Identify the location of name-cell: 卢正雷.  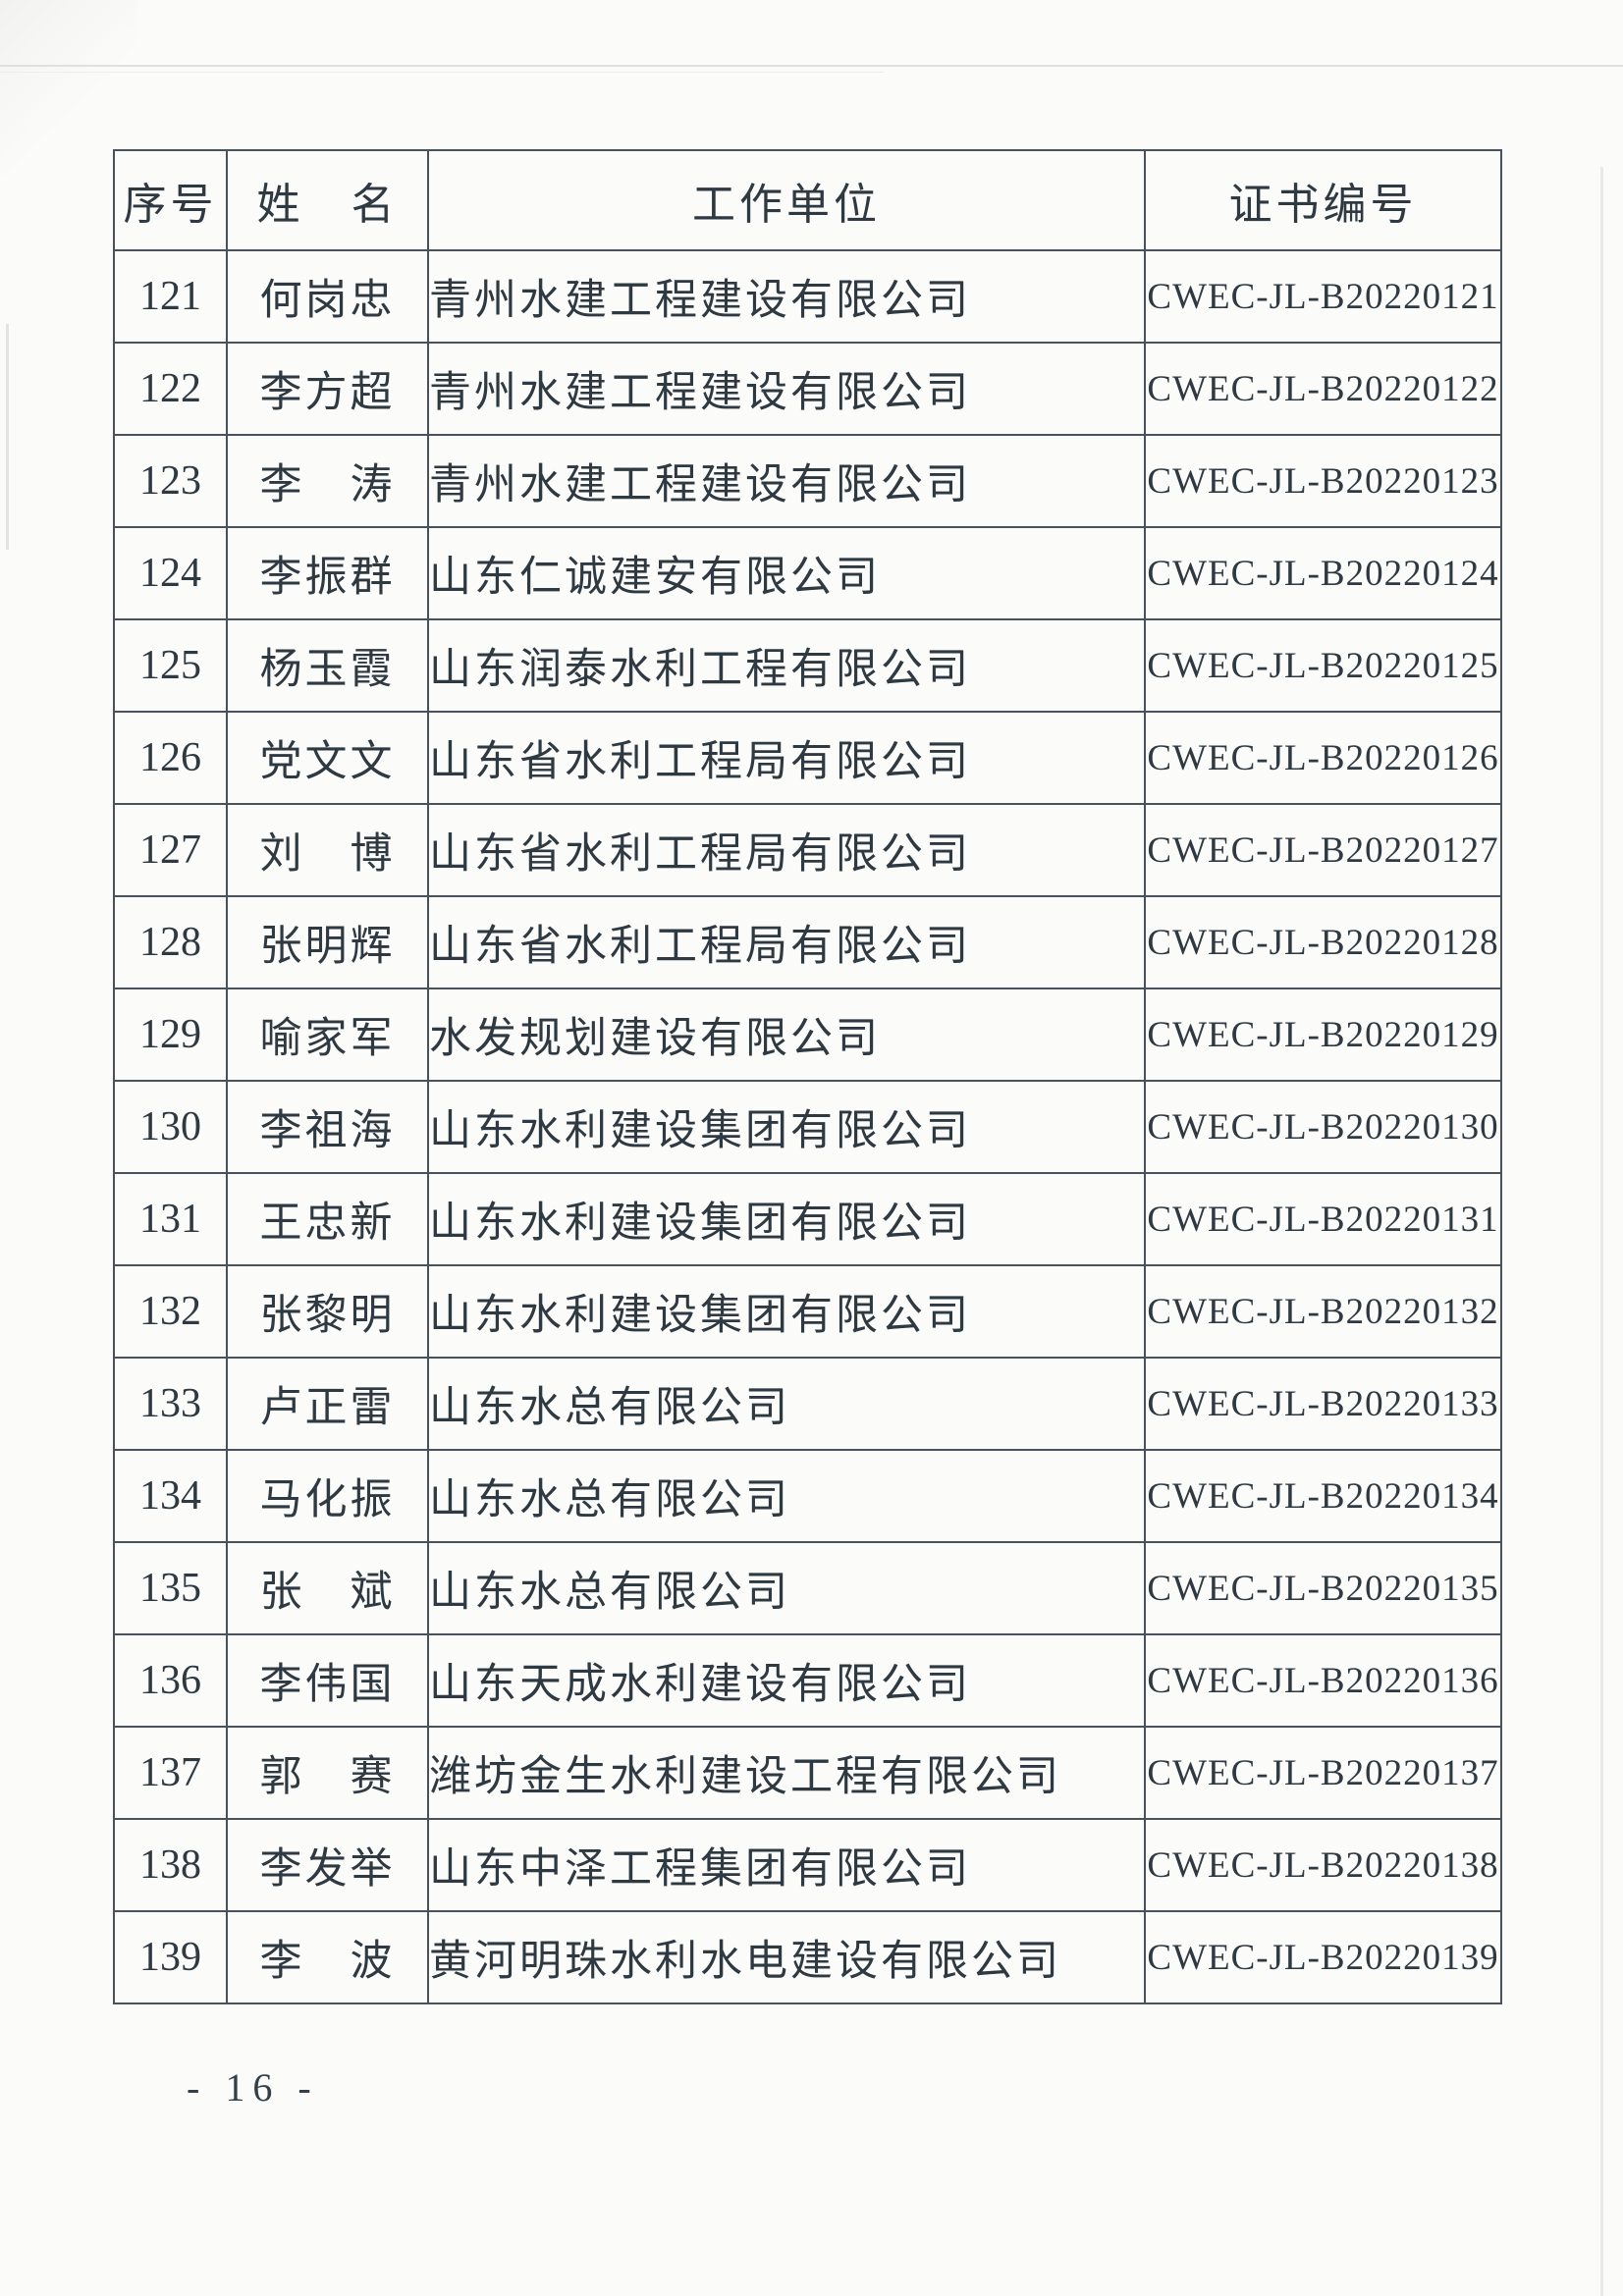
(327, 1404).